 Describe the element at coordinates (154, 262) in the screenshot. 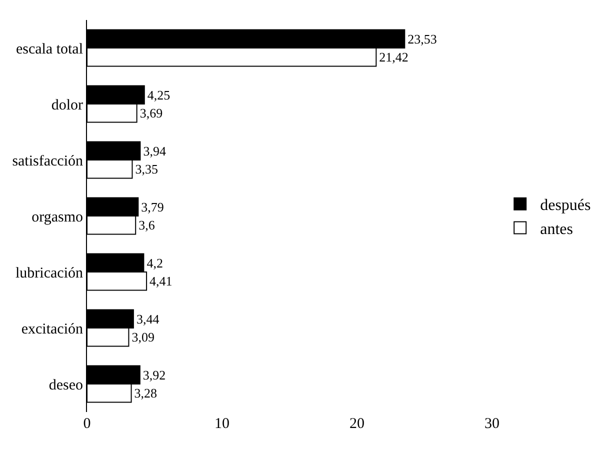

I see `data-label: 4,2` at that location.